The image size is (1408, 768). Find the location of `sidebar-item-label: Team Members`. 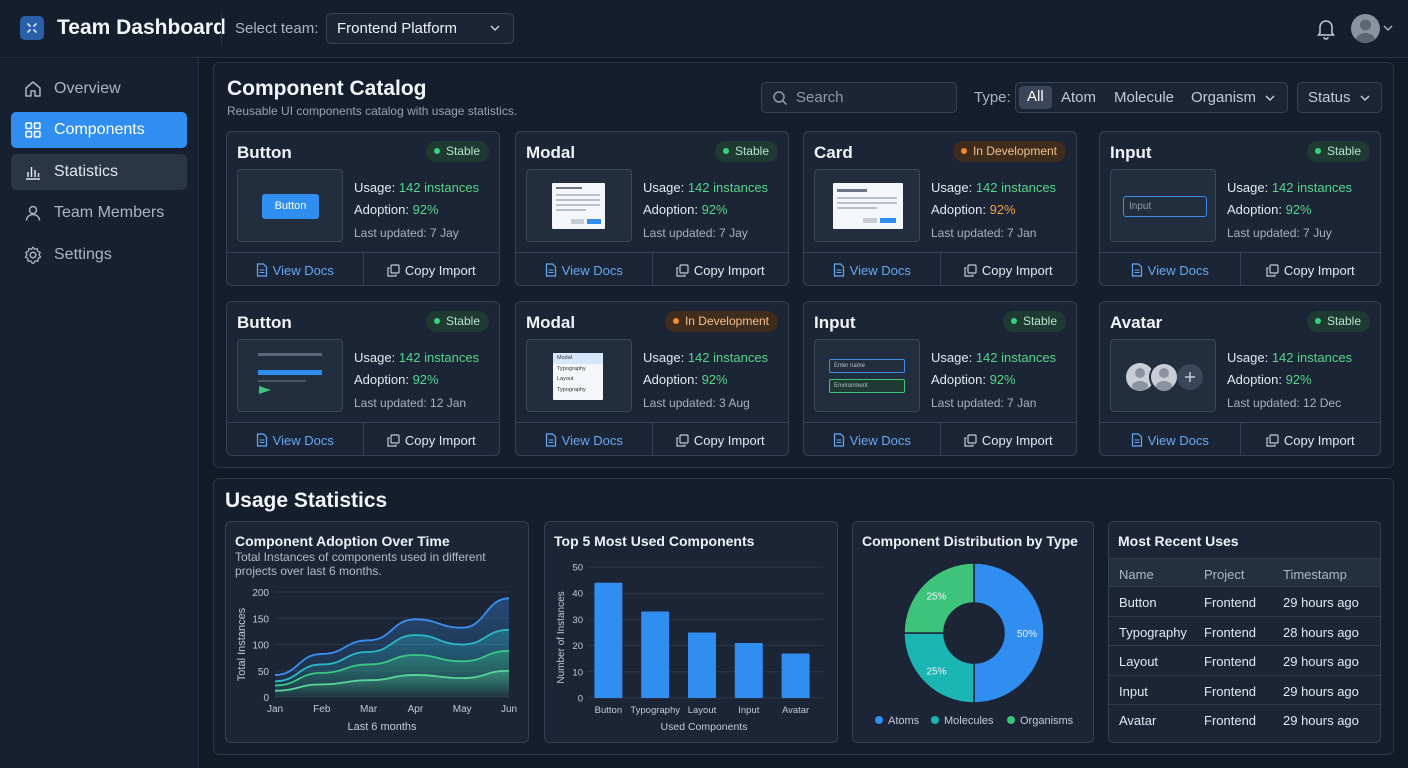

sidebar-item-label: Team Members is located at coordinates (109, 212).